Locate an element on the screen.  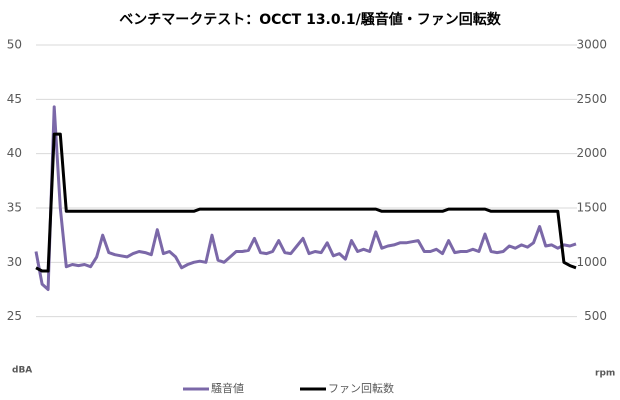
y2-axis-label: rpm is located at coordinates (605, 374).